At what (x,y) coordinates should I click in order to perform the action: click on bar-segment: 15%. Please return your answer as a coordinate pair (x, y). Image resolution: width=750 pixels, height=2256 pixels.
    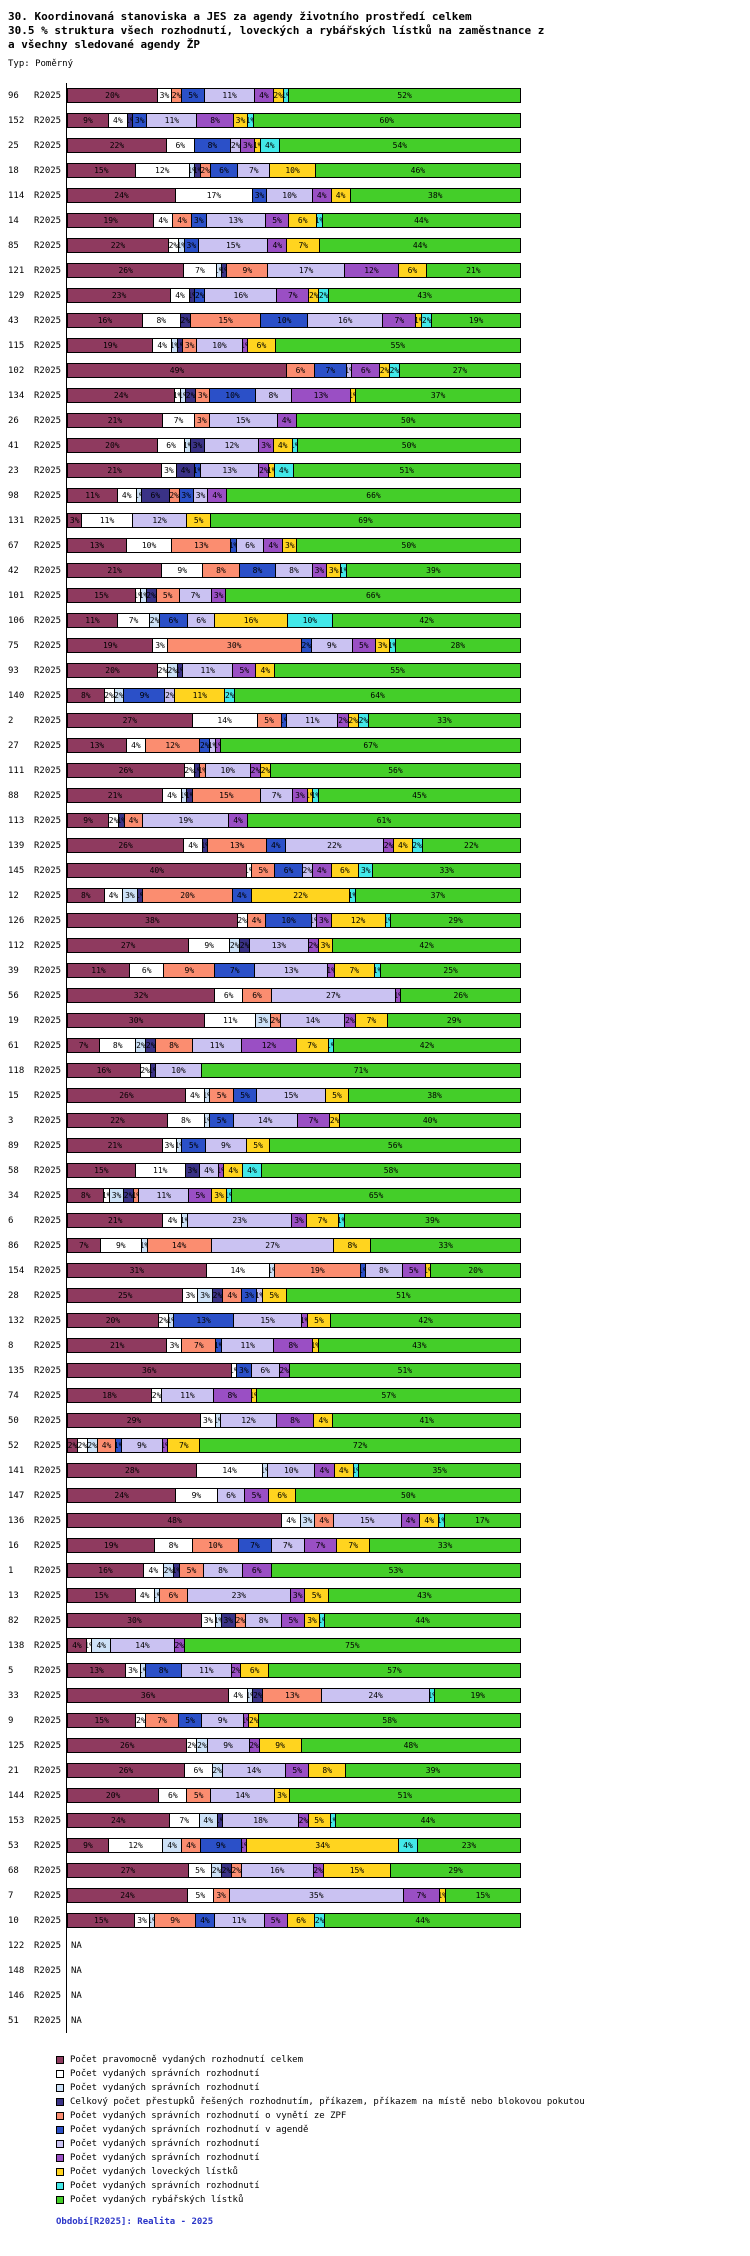
    Looking at the image, I should click on (291, 1095).